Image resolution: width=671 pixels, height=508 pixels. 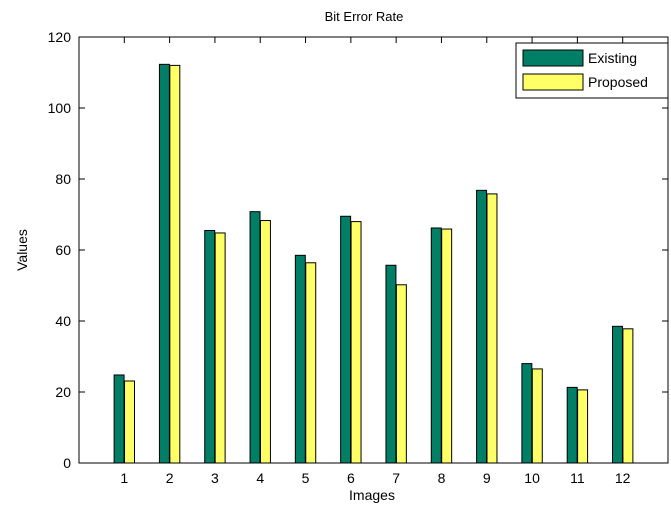 I want to click on x-tick-label: 7, so click(x=396, y=478).